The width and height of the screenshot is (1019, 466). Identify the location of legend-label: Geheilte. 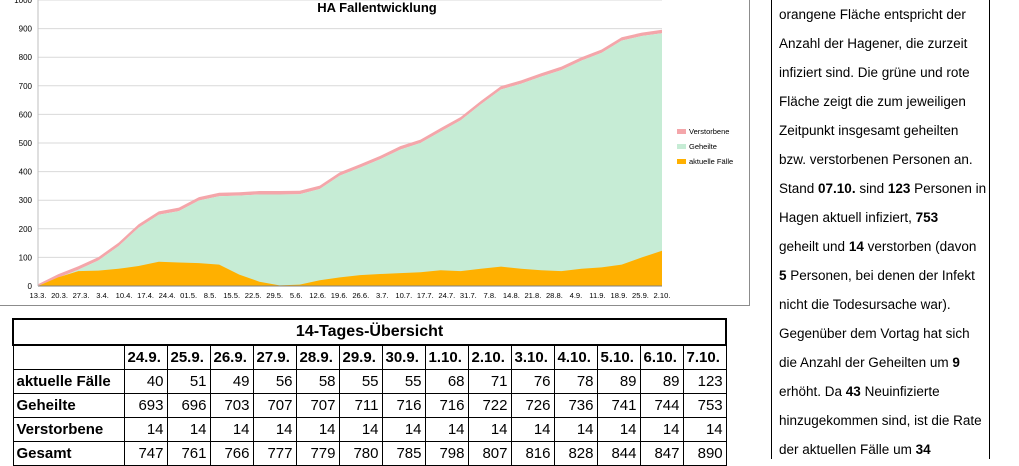
(703, 146).